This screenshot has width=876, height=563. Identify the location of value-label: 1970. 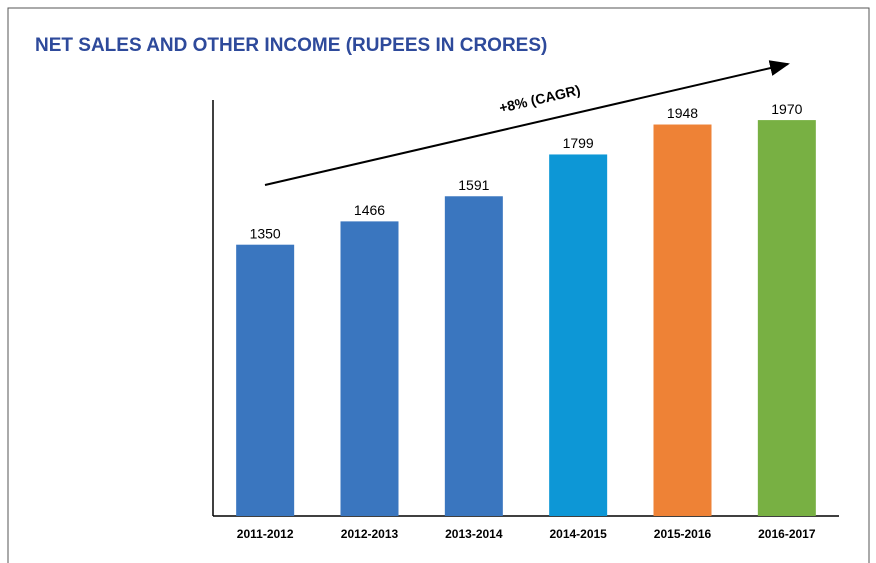
(786, 109).